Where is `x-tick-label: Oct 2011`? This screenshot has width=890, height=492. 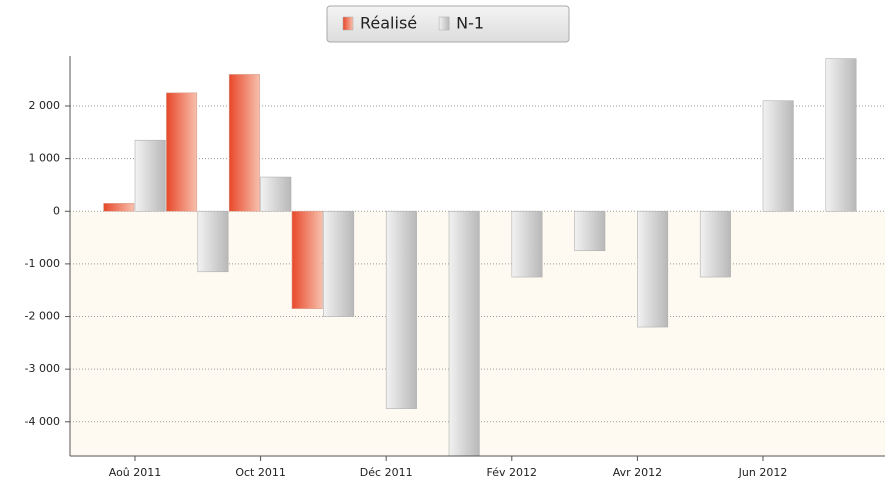
x-tick-label: Oct 2011 is located at coordinates (260, 472).